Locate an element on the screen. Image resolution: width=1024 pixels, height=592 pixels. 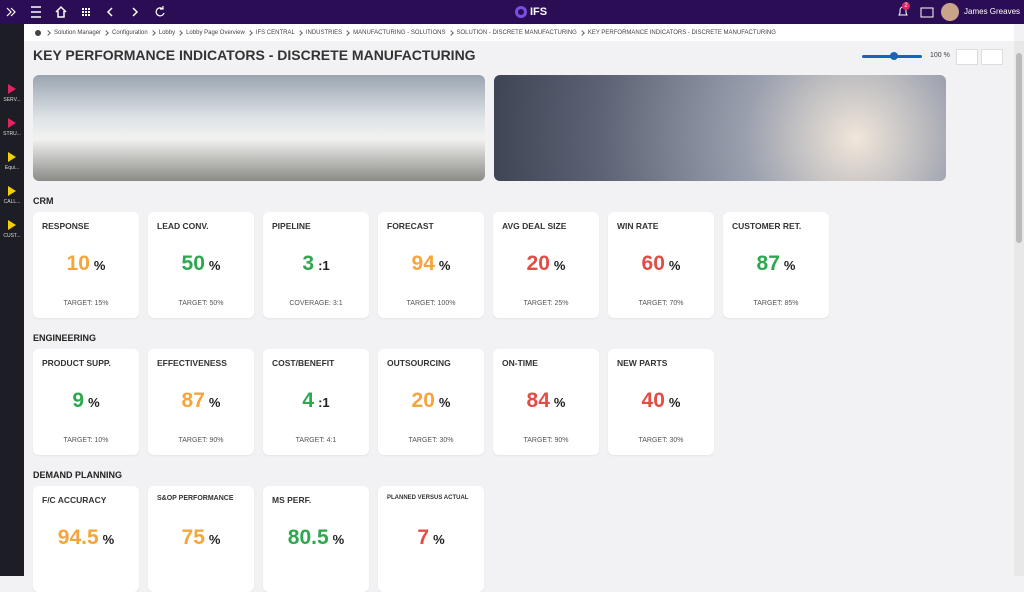
avatar is located at coordinates (950, 12).